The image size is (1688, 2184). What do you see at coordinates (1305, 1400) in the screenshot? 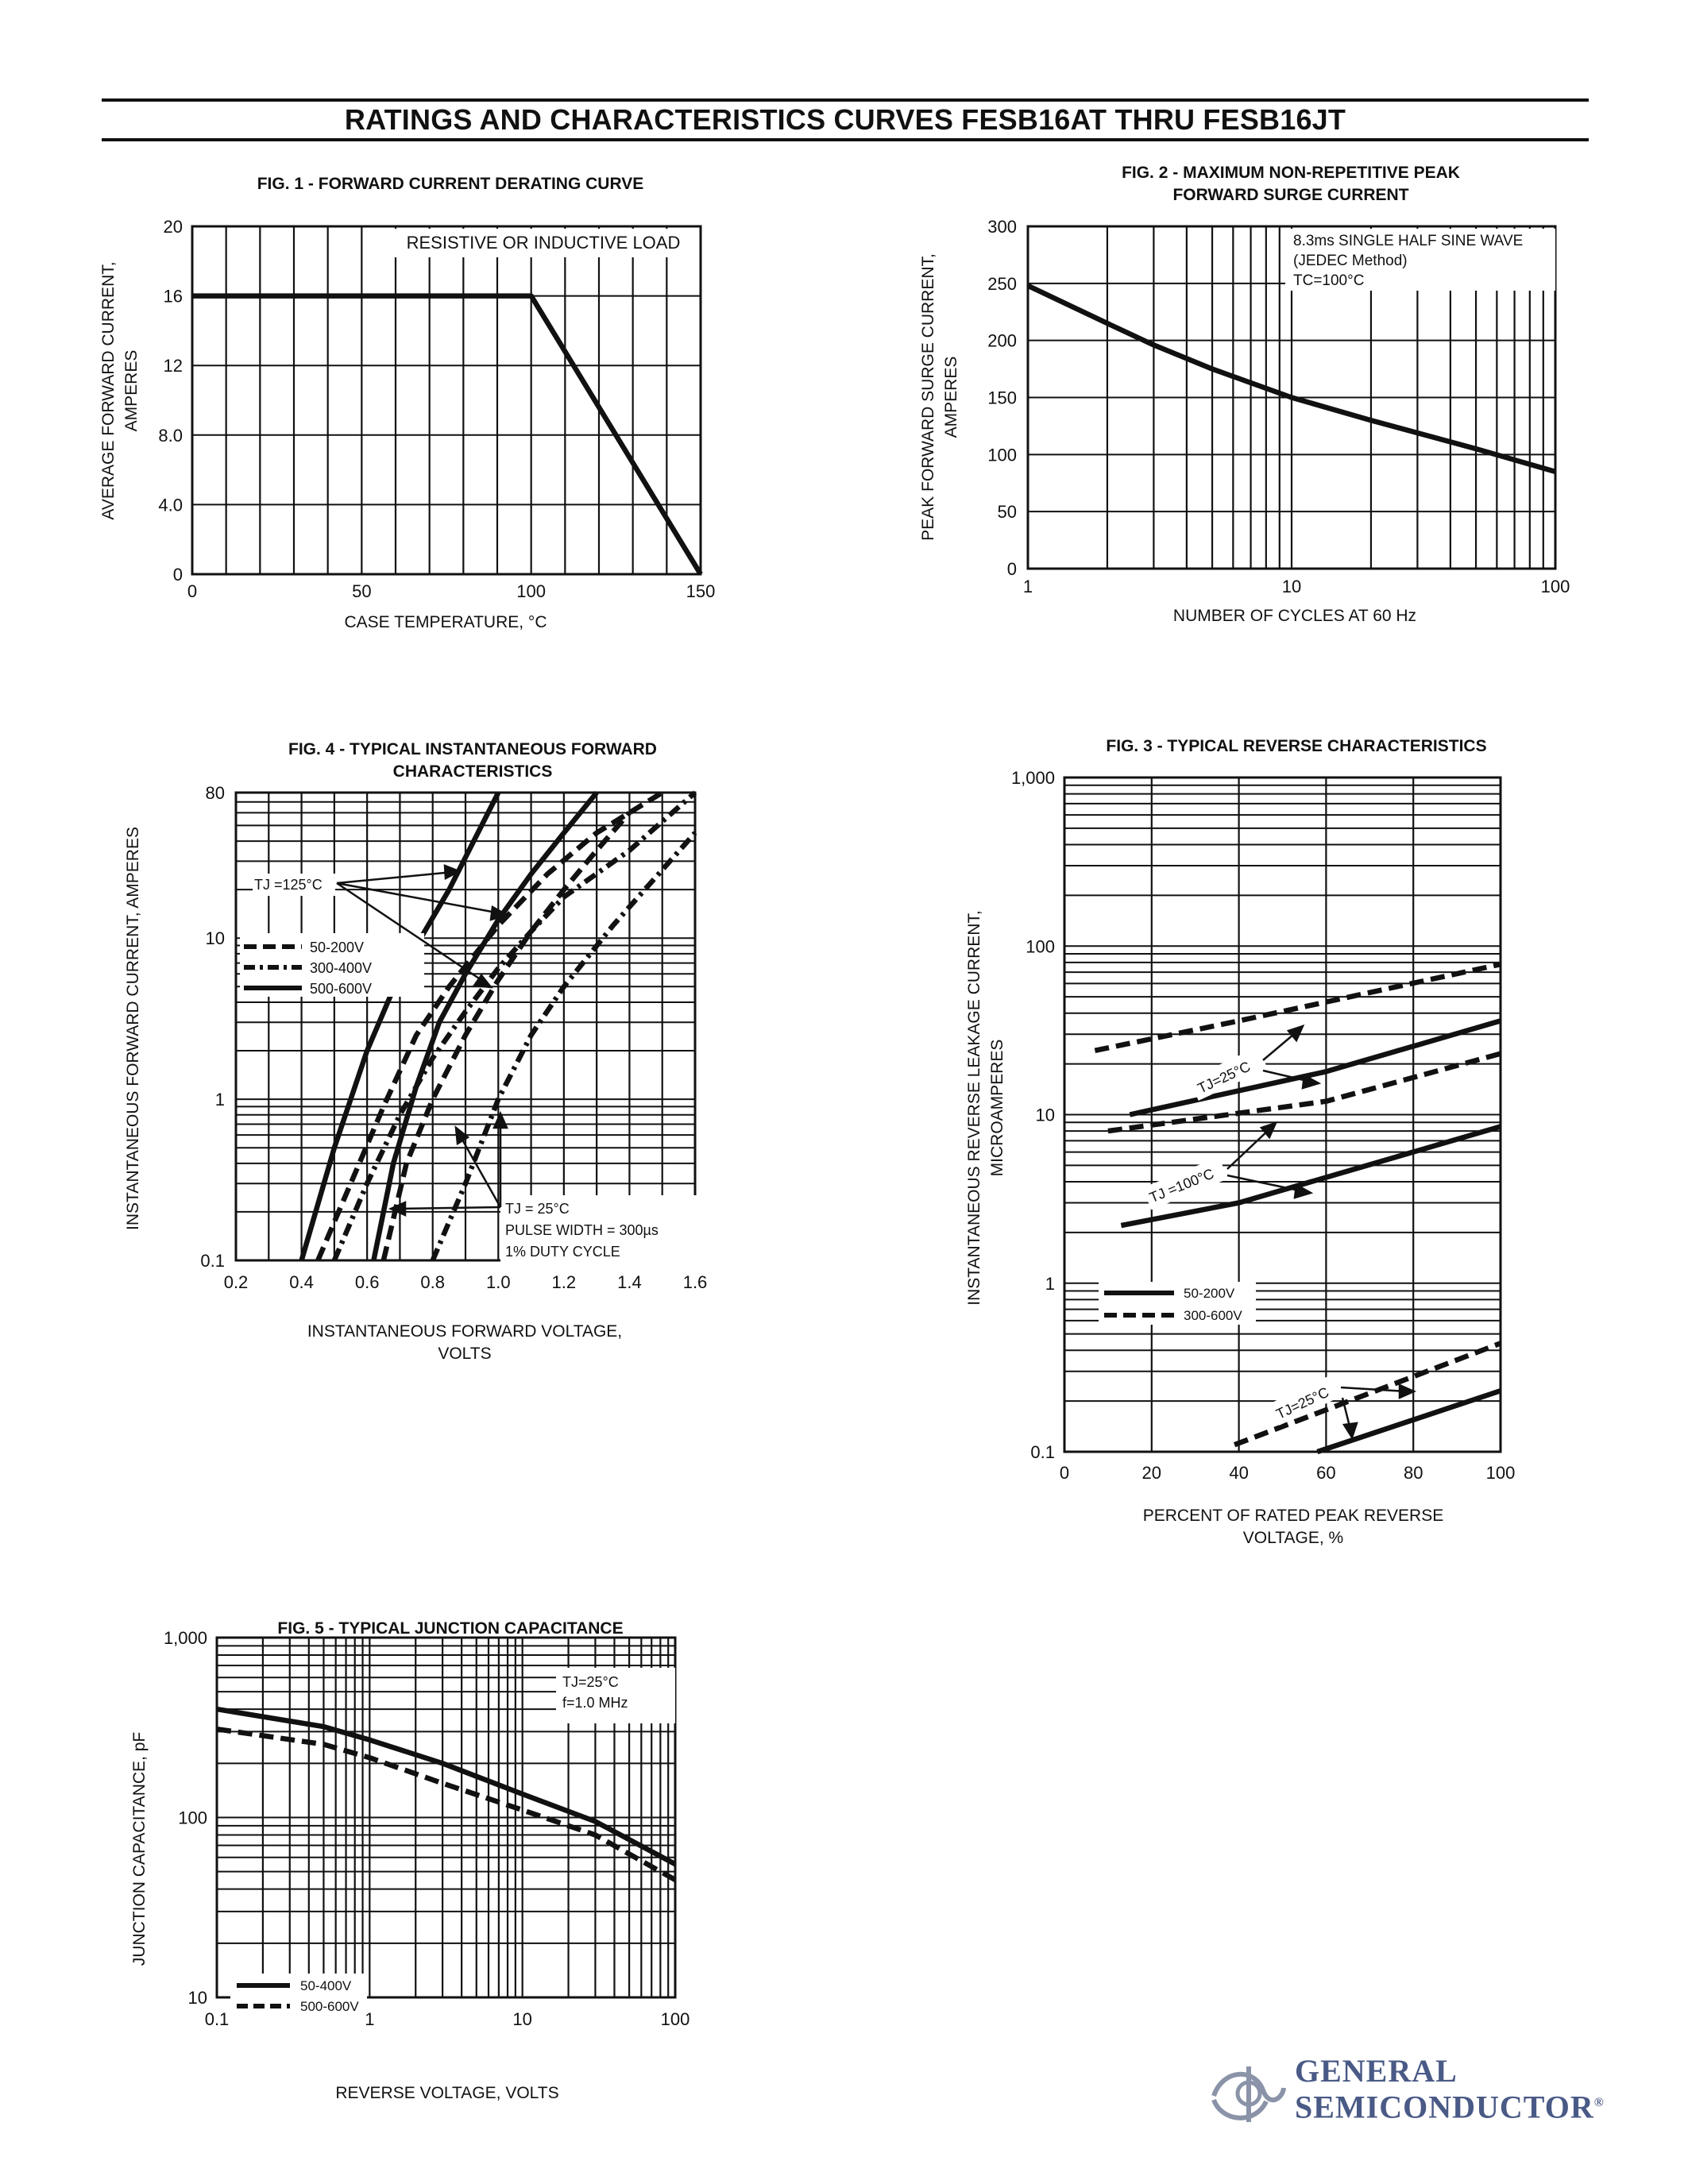
I see `fig3-tj25-lower-box` at bounding box center [1305, 1400].